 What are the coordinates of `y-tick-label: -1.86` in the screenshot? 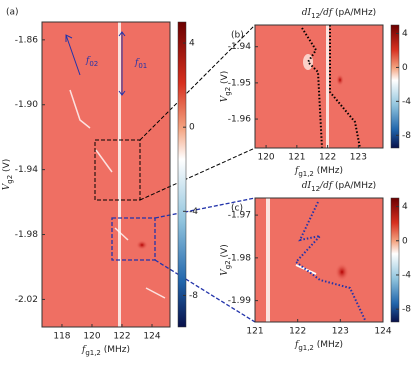 It's located at (27, 40).